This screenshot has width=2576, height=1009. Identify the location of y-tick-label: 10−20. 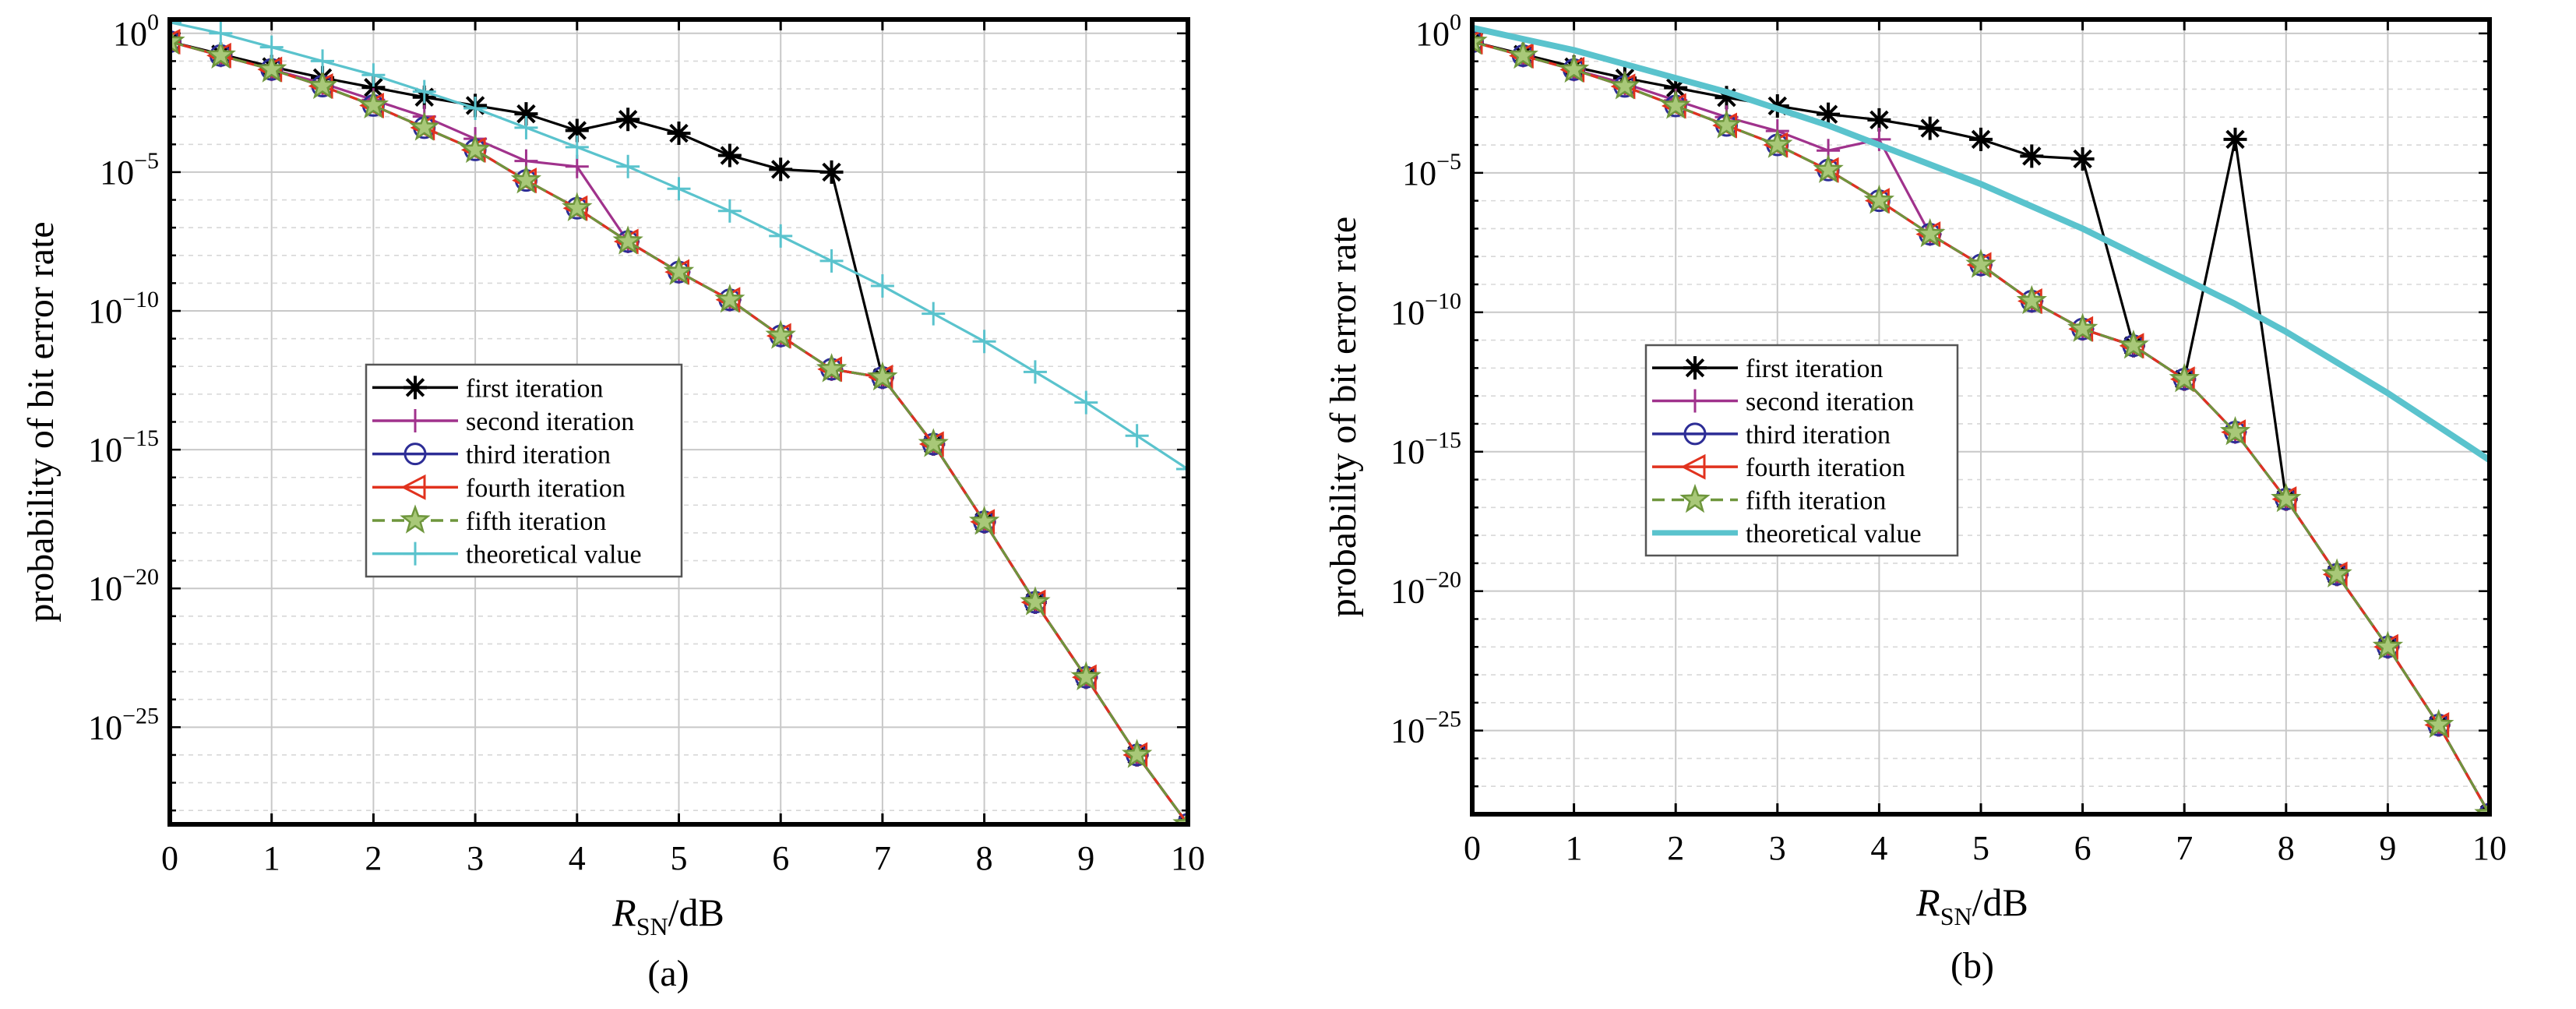
(1425, 589).